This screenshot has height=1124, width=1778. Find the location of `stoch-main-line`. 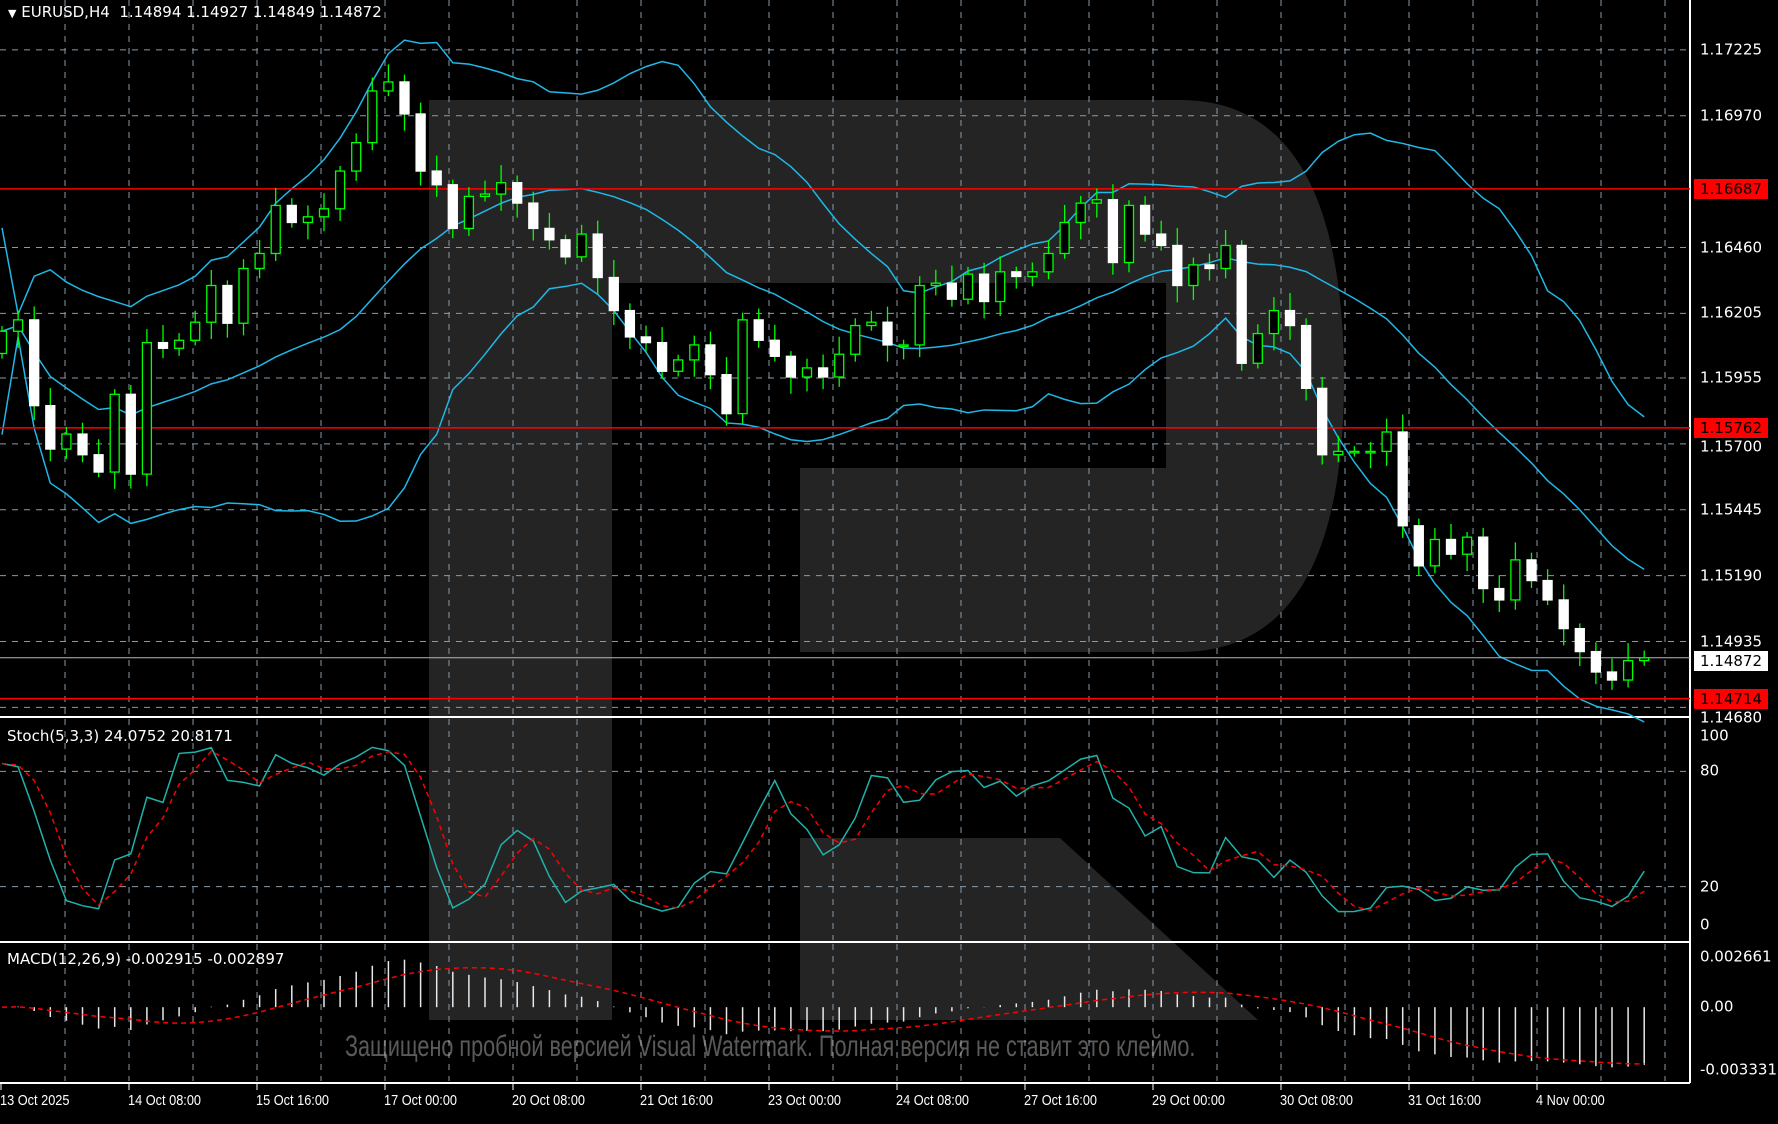

stoch-main-line is located at coordinates (823, 829).